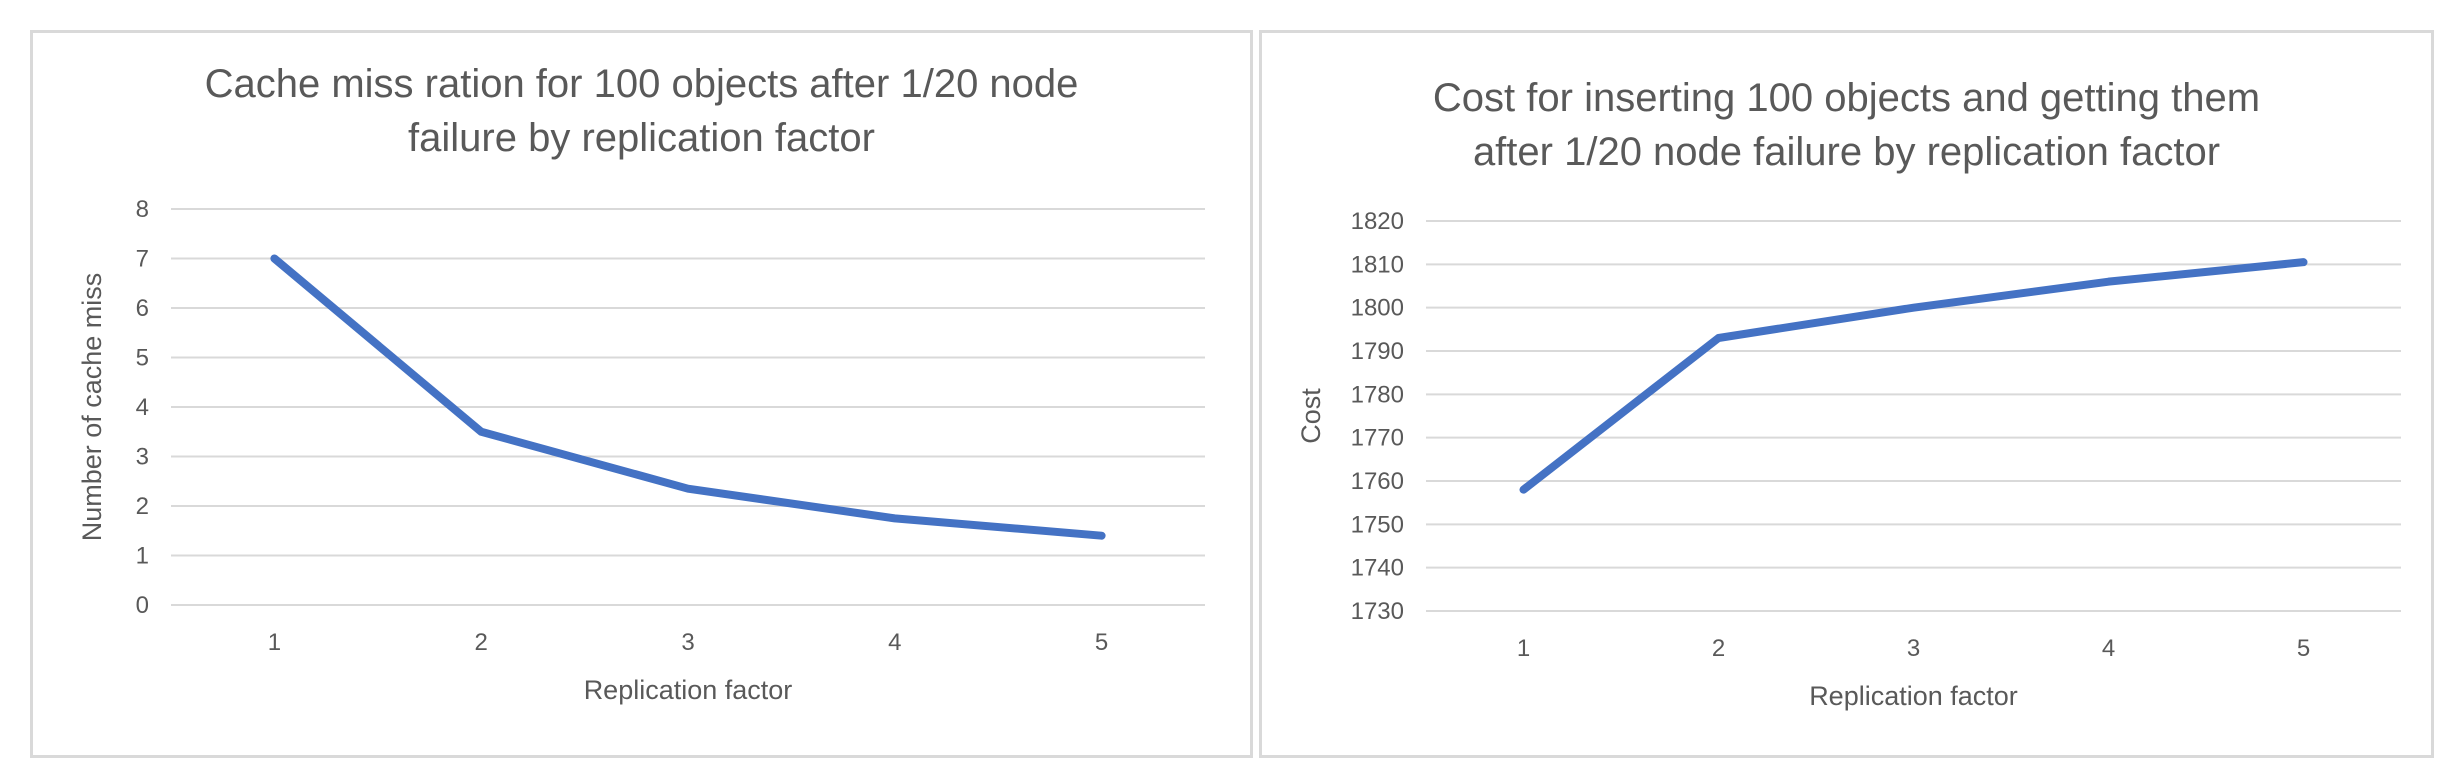 This screenshot has height=782, width=2464. I want to click on y-tick-label: 1750, so click(1377, 524).